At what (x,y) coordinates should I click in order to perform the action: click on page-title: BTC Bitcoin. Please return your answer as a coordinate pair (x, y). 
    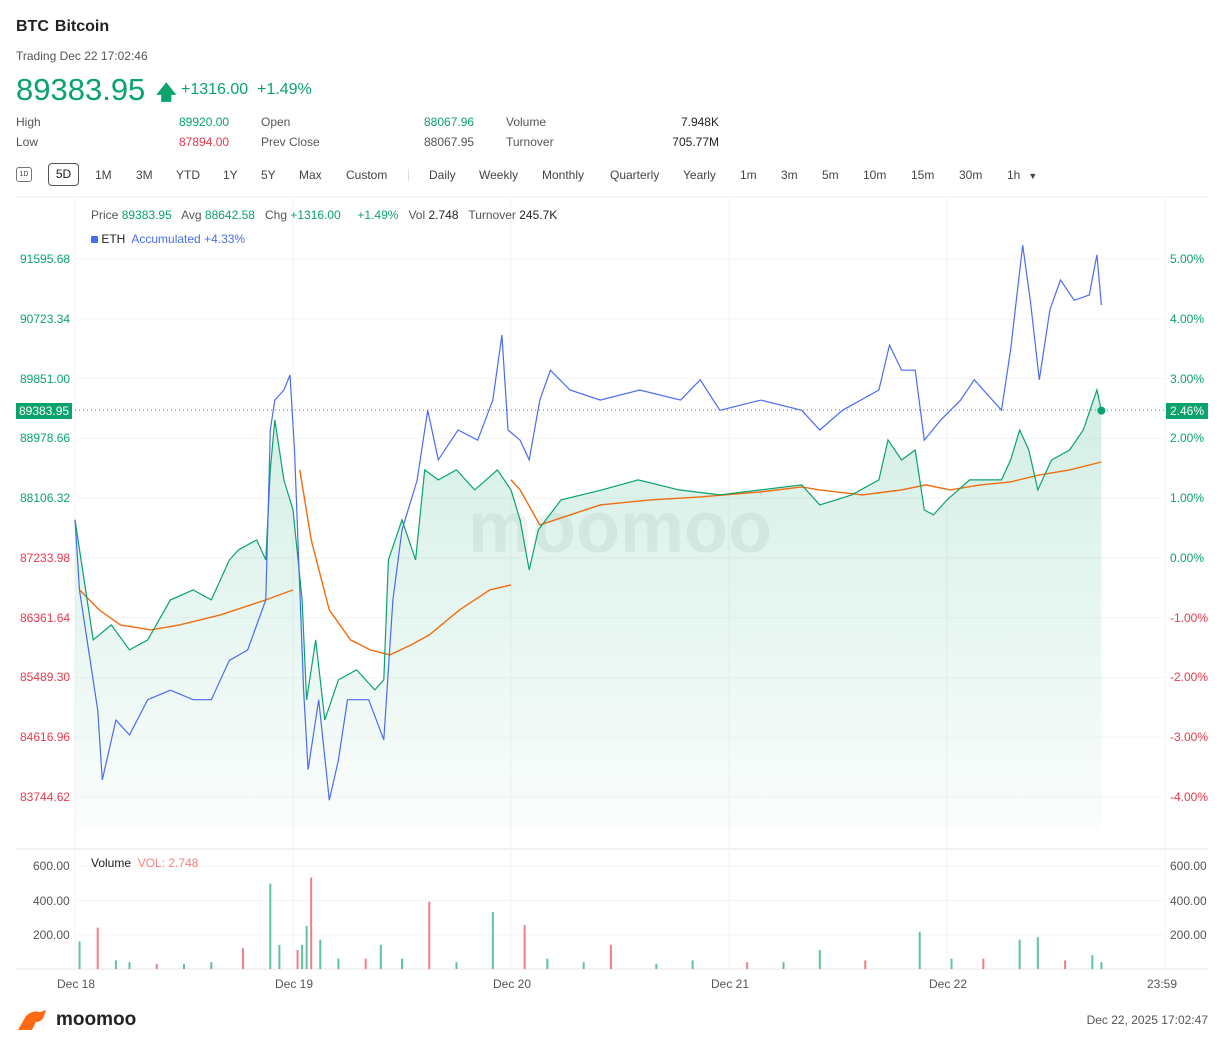
    Looking at the image, I should click on (65, 27).